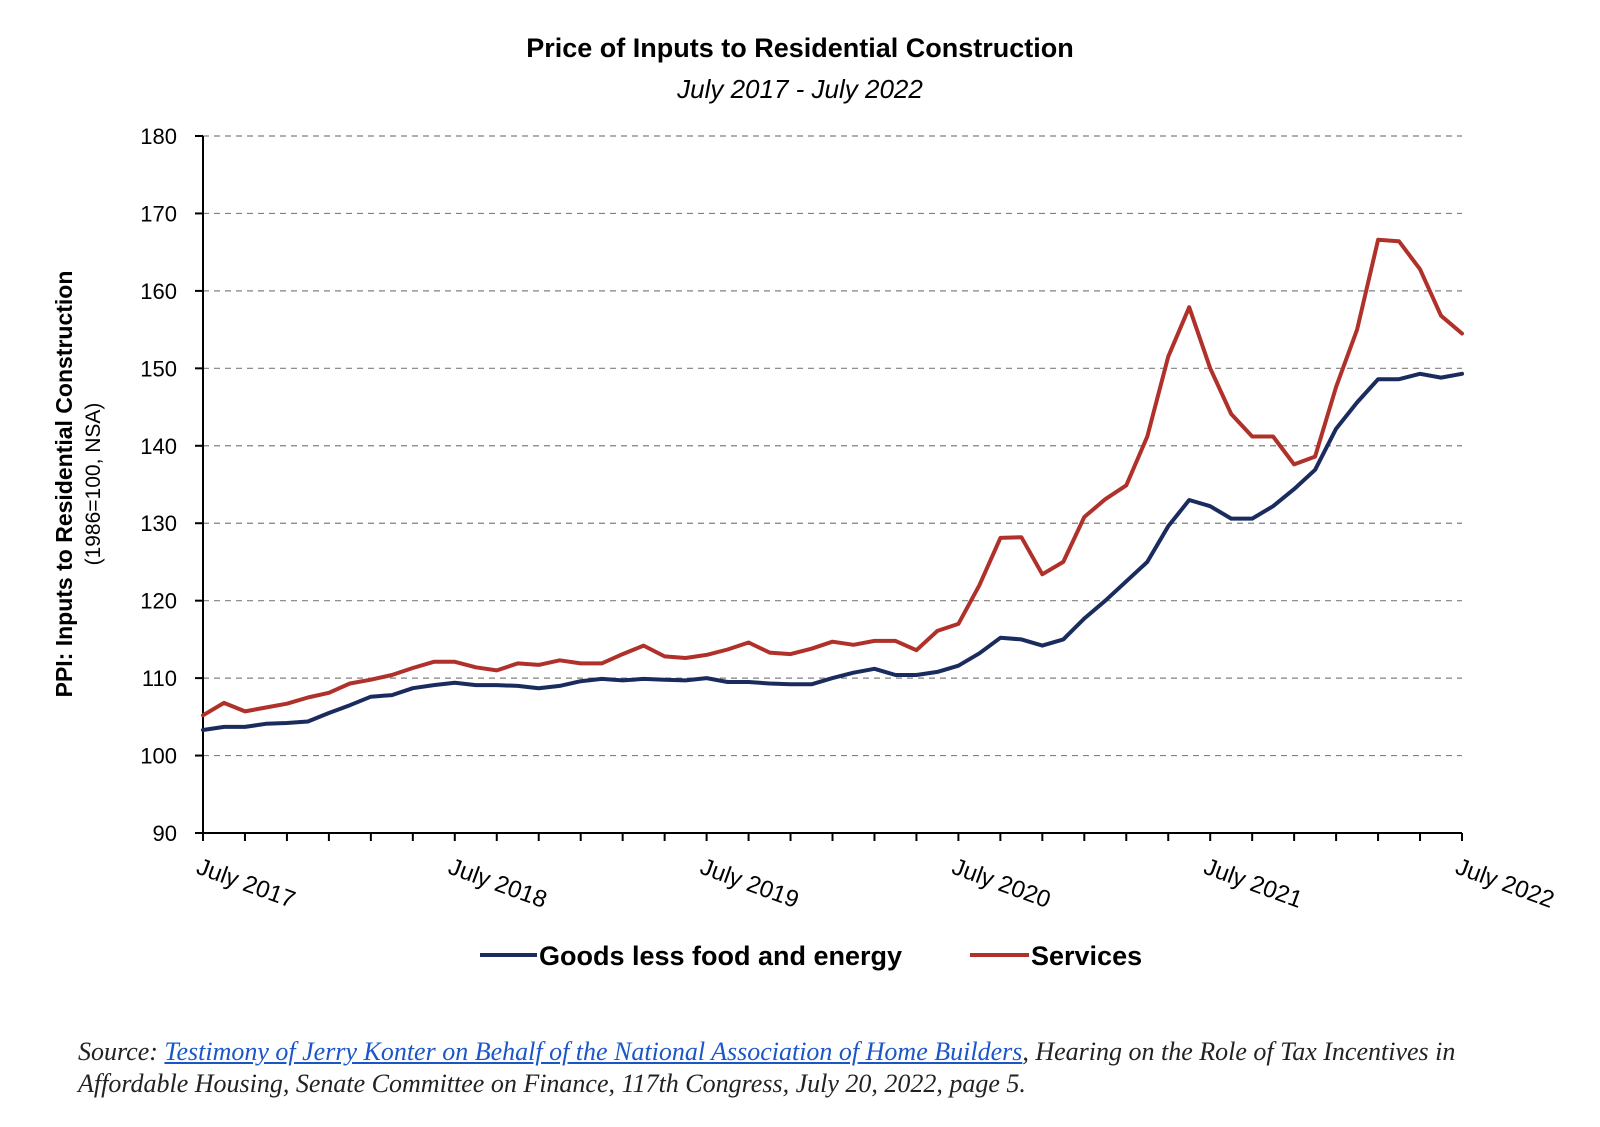  I want to click on x-tick-label: July 2022, so click(1505, 883).